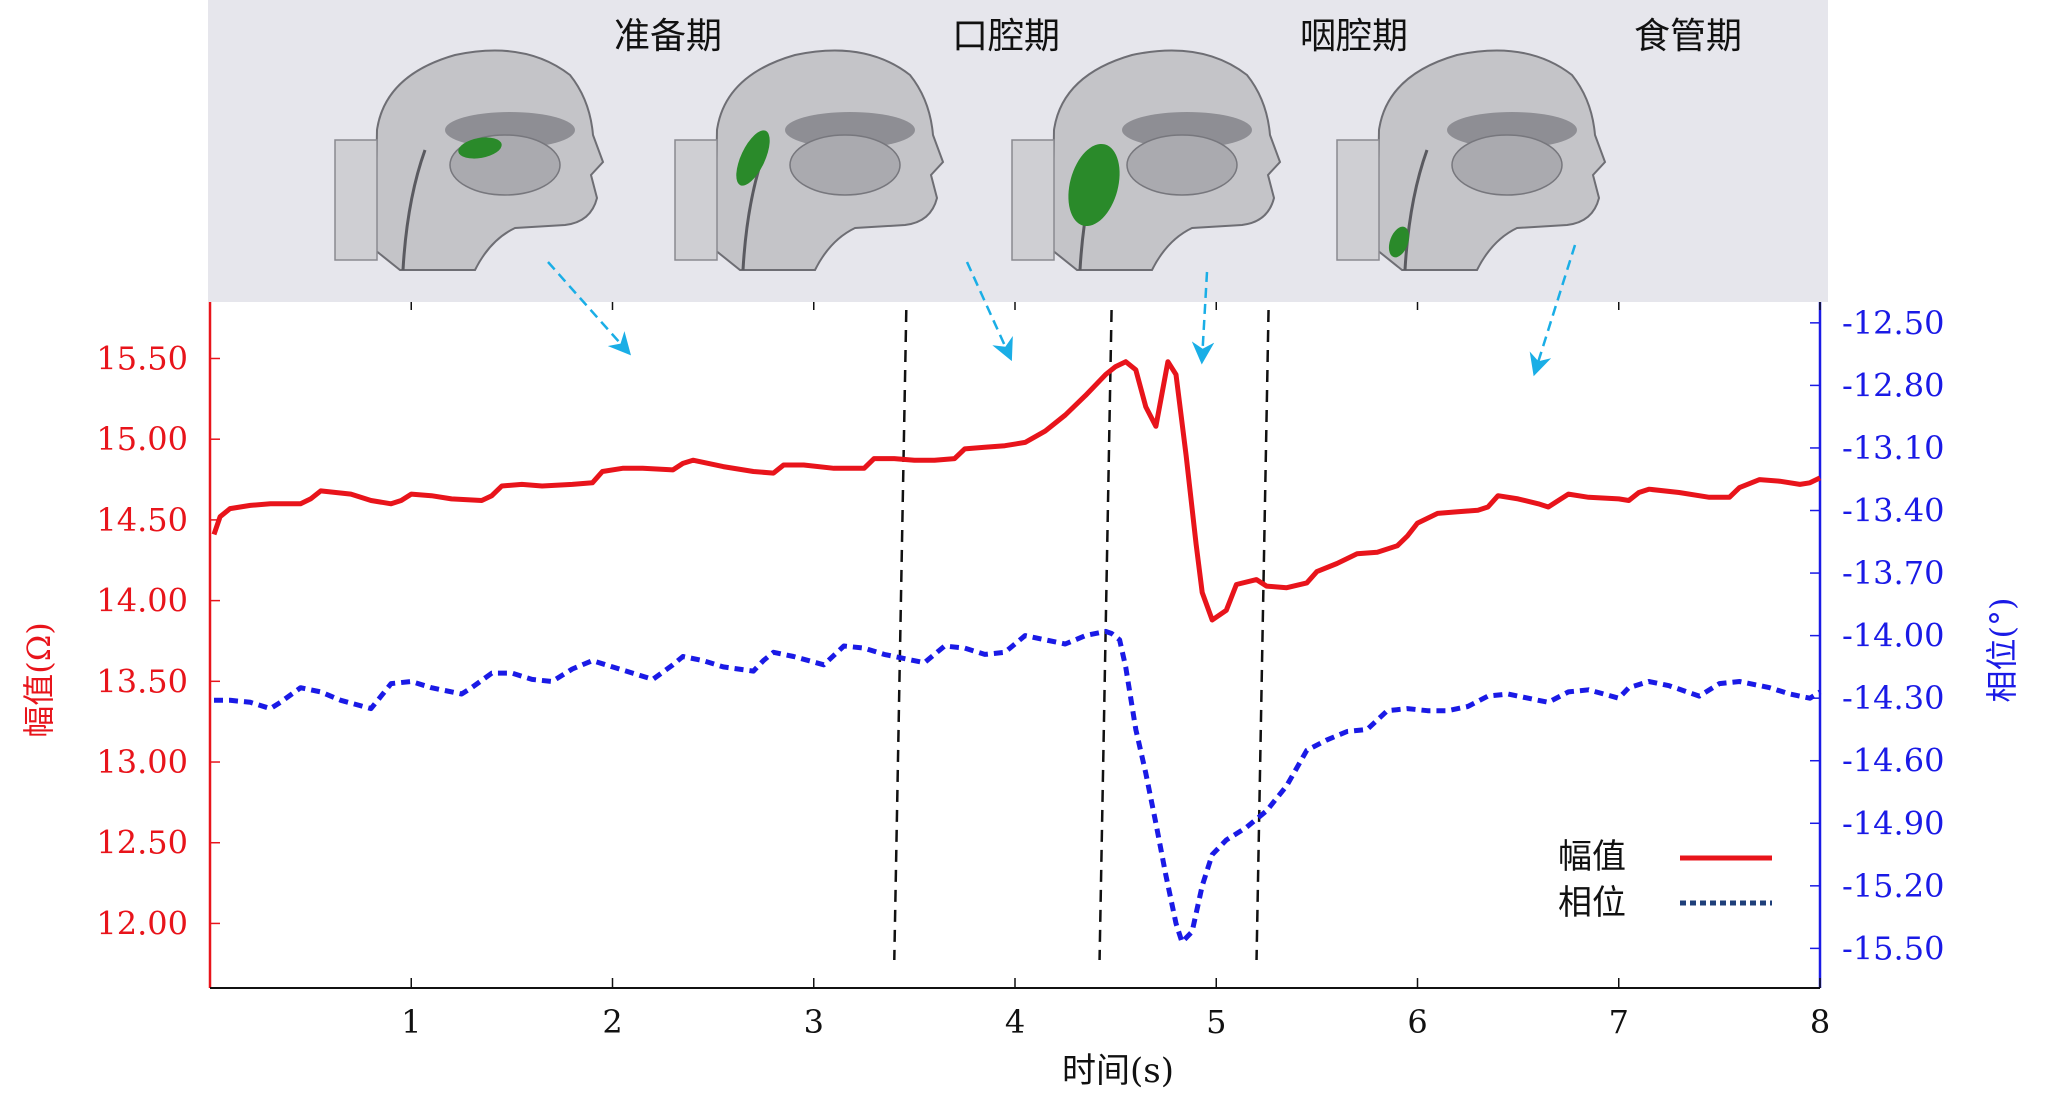  Describe the element at coordinates (1354, 36) in the screenshot. I see `phase-label: 咽腔期` at that location.